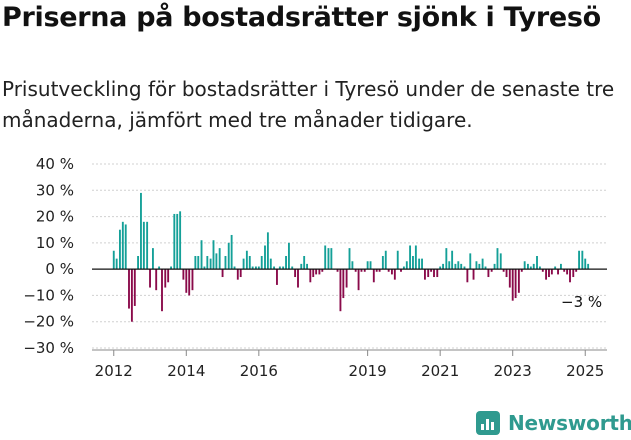 Image resolution: width=631 pixels, height=440 pixels. What do you see at coordinates (48, 295) in the screenshot?
I see `y-tick-label: −10 %` at bounding box center [48, 295].